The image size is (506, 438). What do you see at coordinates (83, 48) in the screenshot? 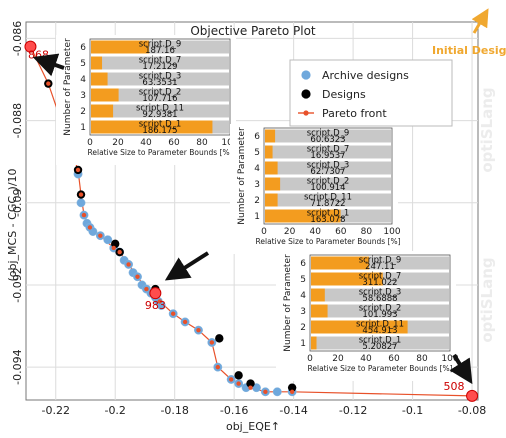
I see `inset-y-tick-label: 6` at bounding box center [83, 48].